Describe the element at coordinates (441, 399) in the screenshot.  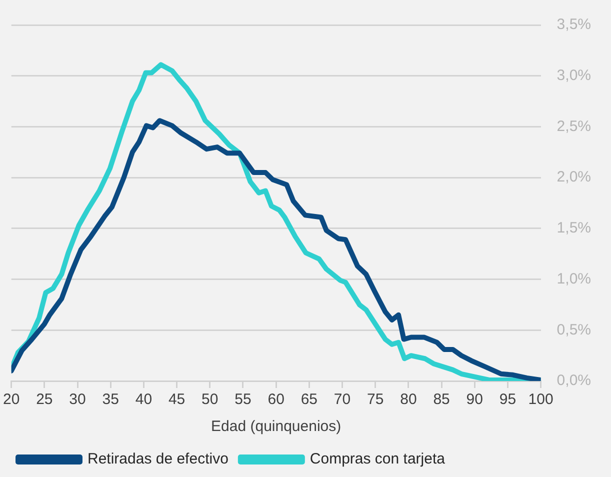
I see `x-tick-label: 85` at that location.